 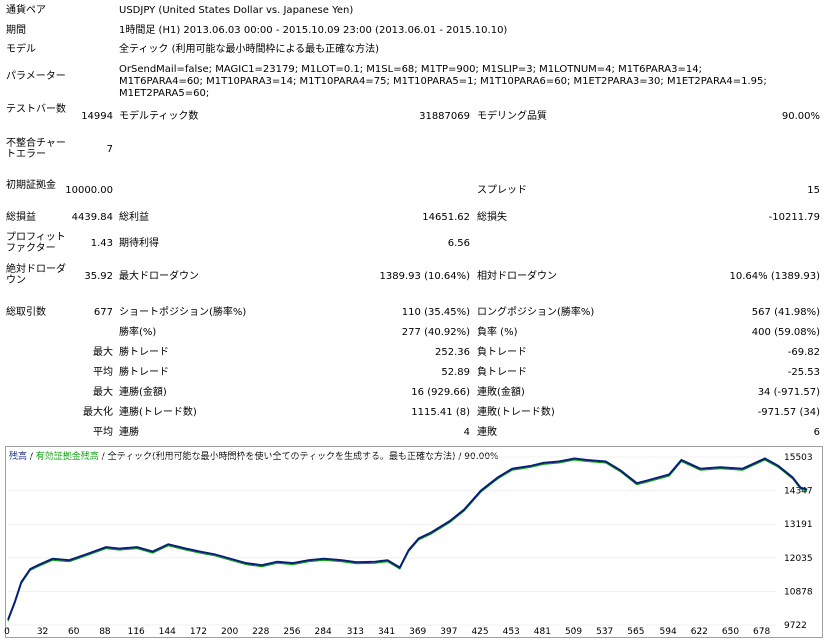 I want to click on long-positions-label: ロングポジション(勝率%), so click(x=536, y=312).